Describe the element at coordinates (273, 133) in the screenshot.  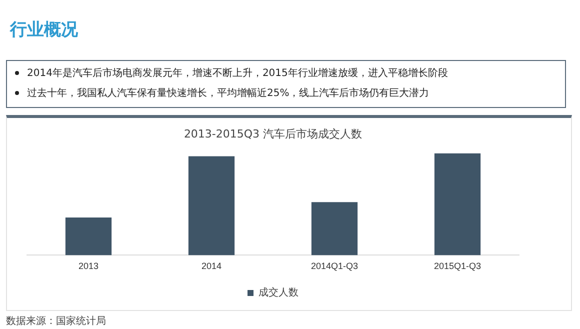
I see `chart-title: 2013-2015Q3 汽车后市场成交人数` at that location.